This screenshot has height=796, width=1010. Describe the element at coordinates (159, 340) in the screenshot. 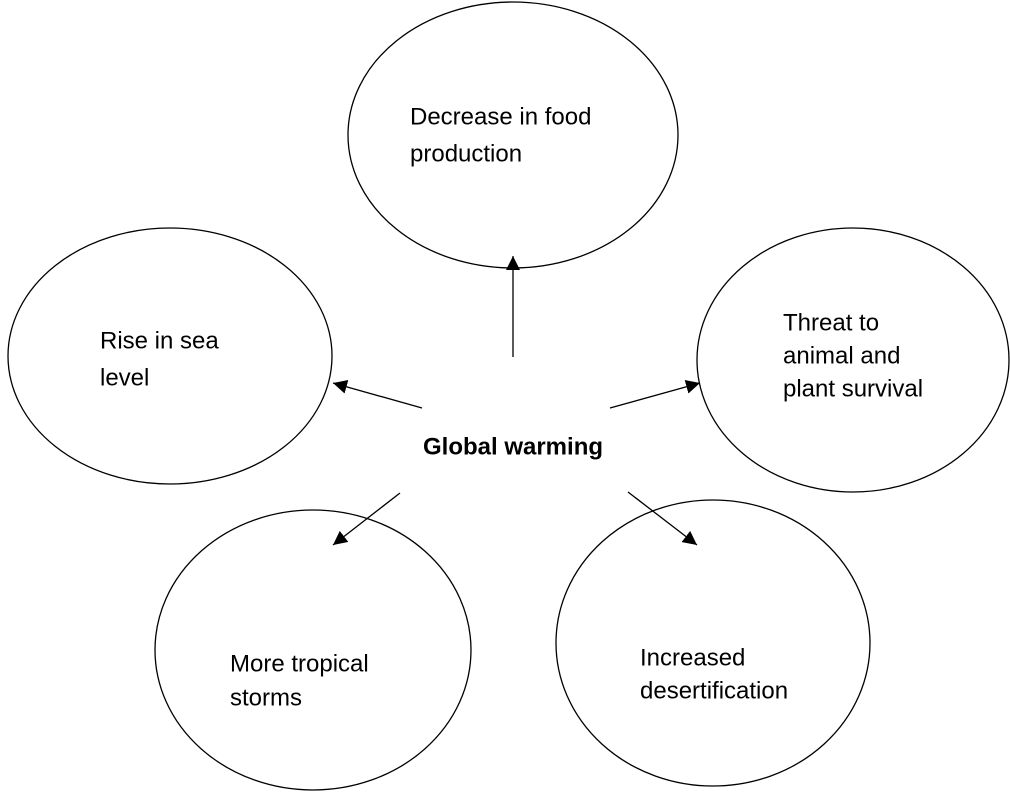

I see `node-label: Rise in sea` at that location.